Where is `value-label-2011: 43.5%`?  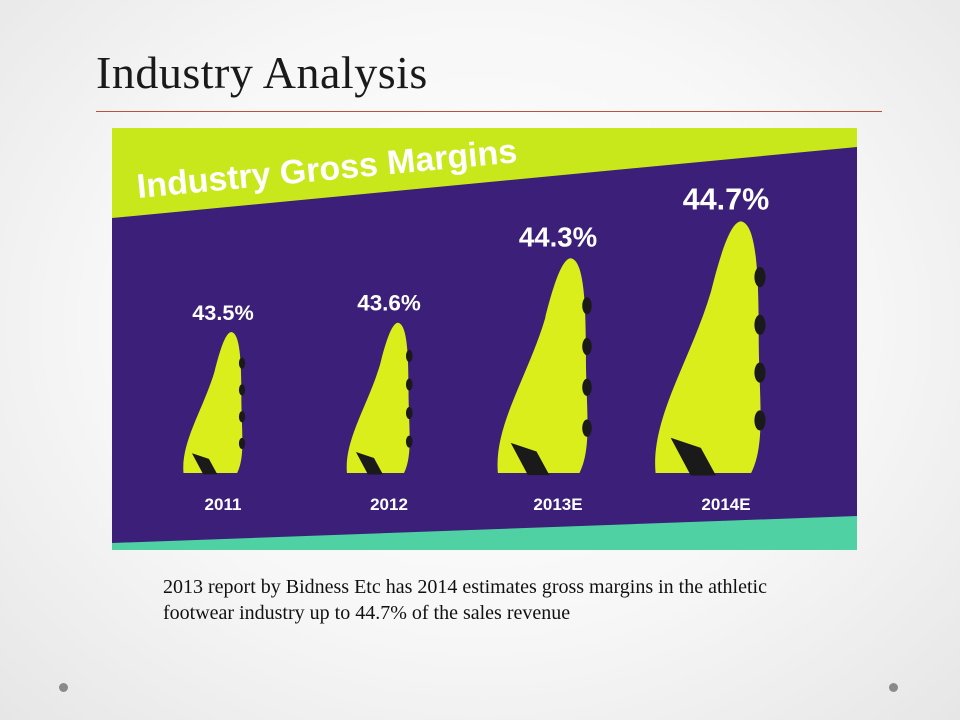 value-label-2011: 43.5% is located at coordinates (223, 312).